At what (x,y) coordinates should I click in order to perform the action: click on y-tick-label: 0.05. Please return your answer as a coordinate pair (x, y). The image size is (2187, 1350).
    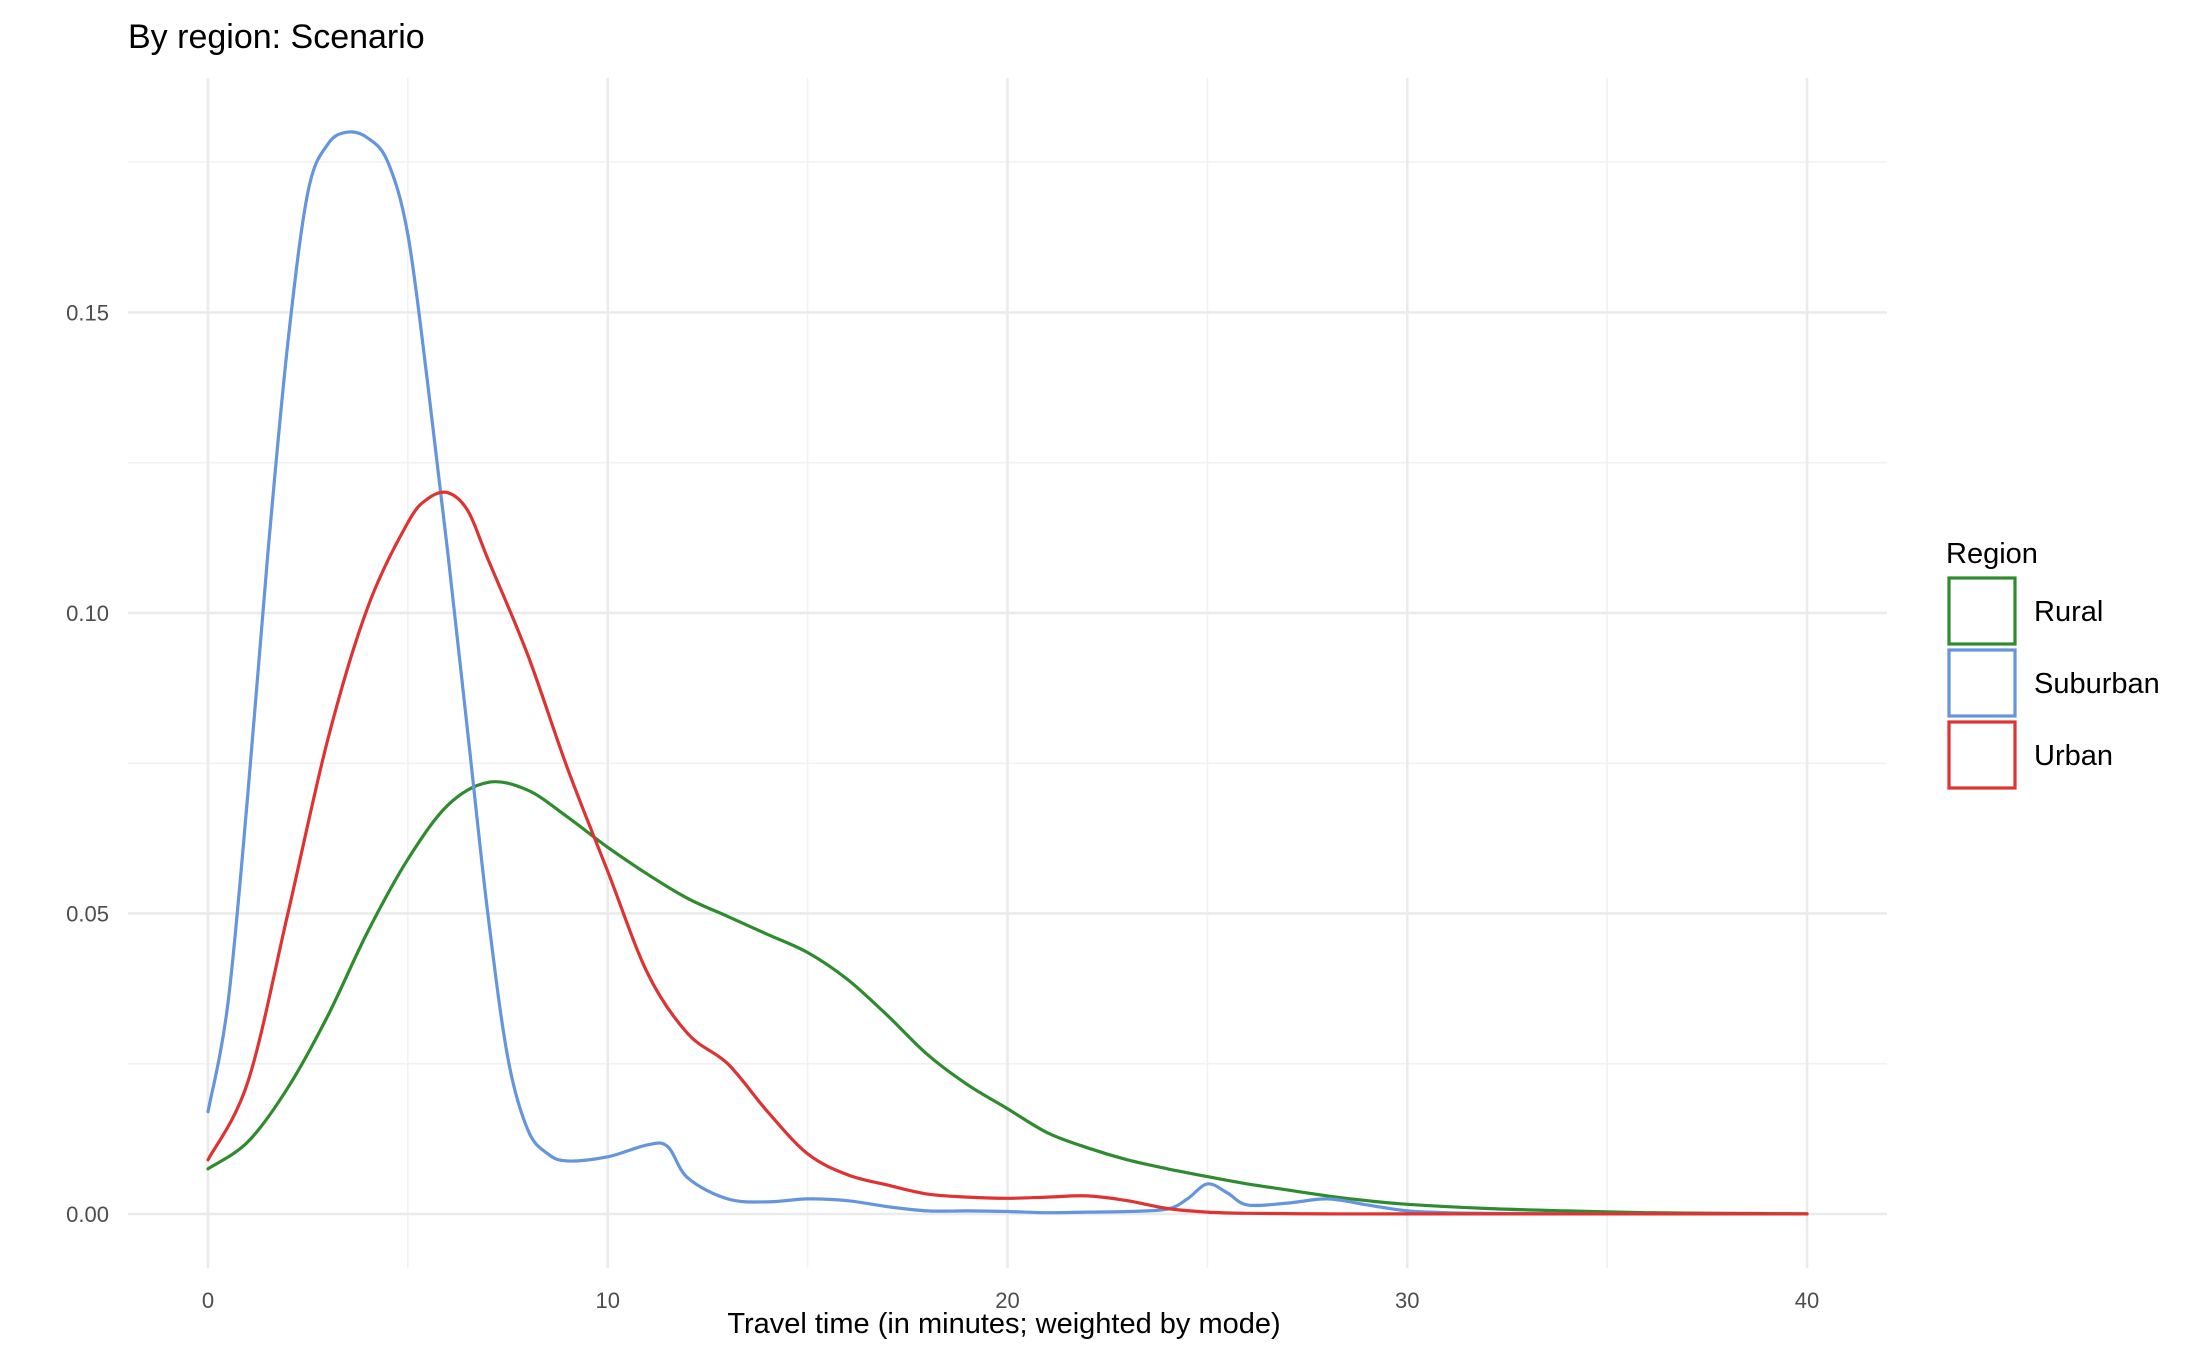
    Looking at the image, I should click on (87, 913).